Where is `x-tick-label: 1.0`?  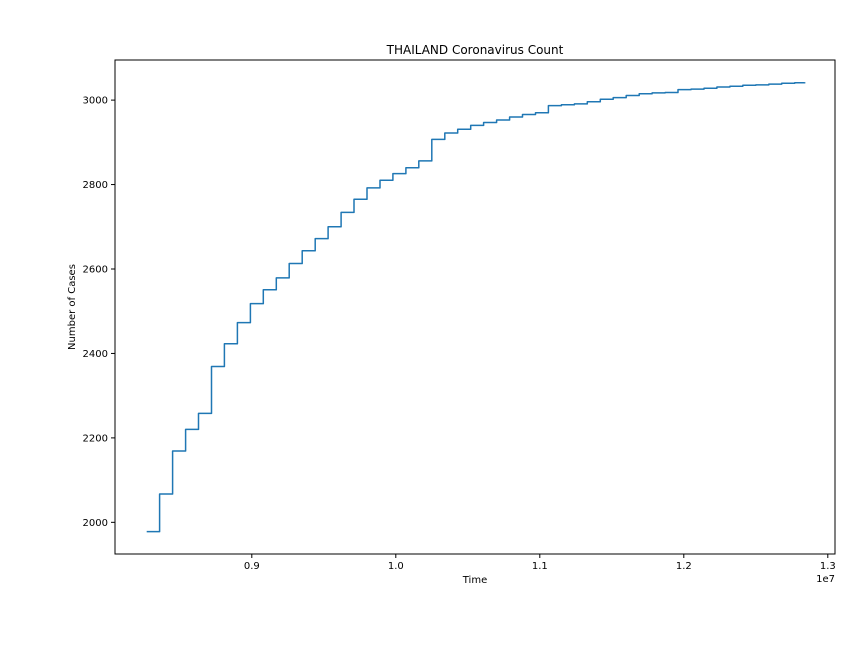 x-tick-label: 1.0 is located at coordinates (396, 566).